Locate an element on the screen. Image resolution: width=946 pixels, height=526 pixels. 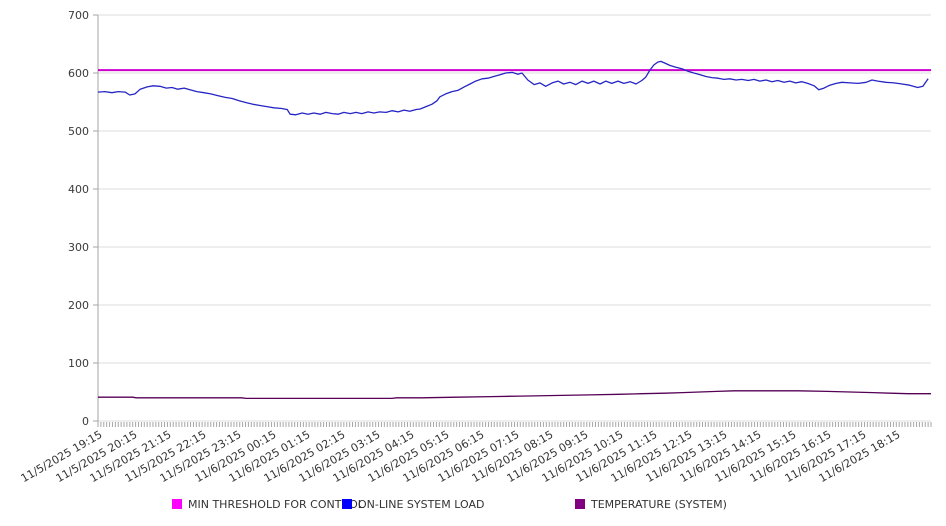
svg-text: 0 is located at coordinates (85, 421).